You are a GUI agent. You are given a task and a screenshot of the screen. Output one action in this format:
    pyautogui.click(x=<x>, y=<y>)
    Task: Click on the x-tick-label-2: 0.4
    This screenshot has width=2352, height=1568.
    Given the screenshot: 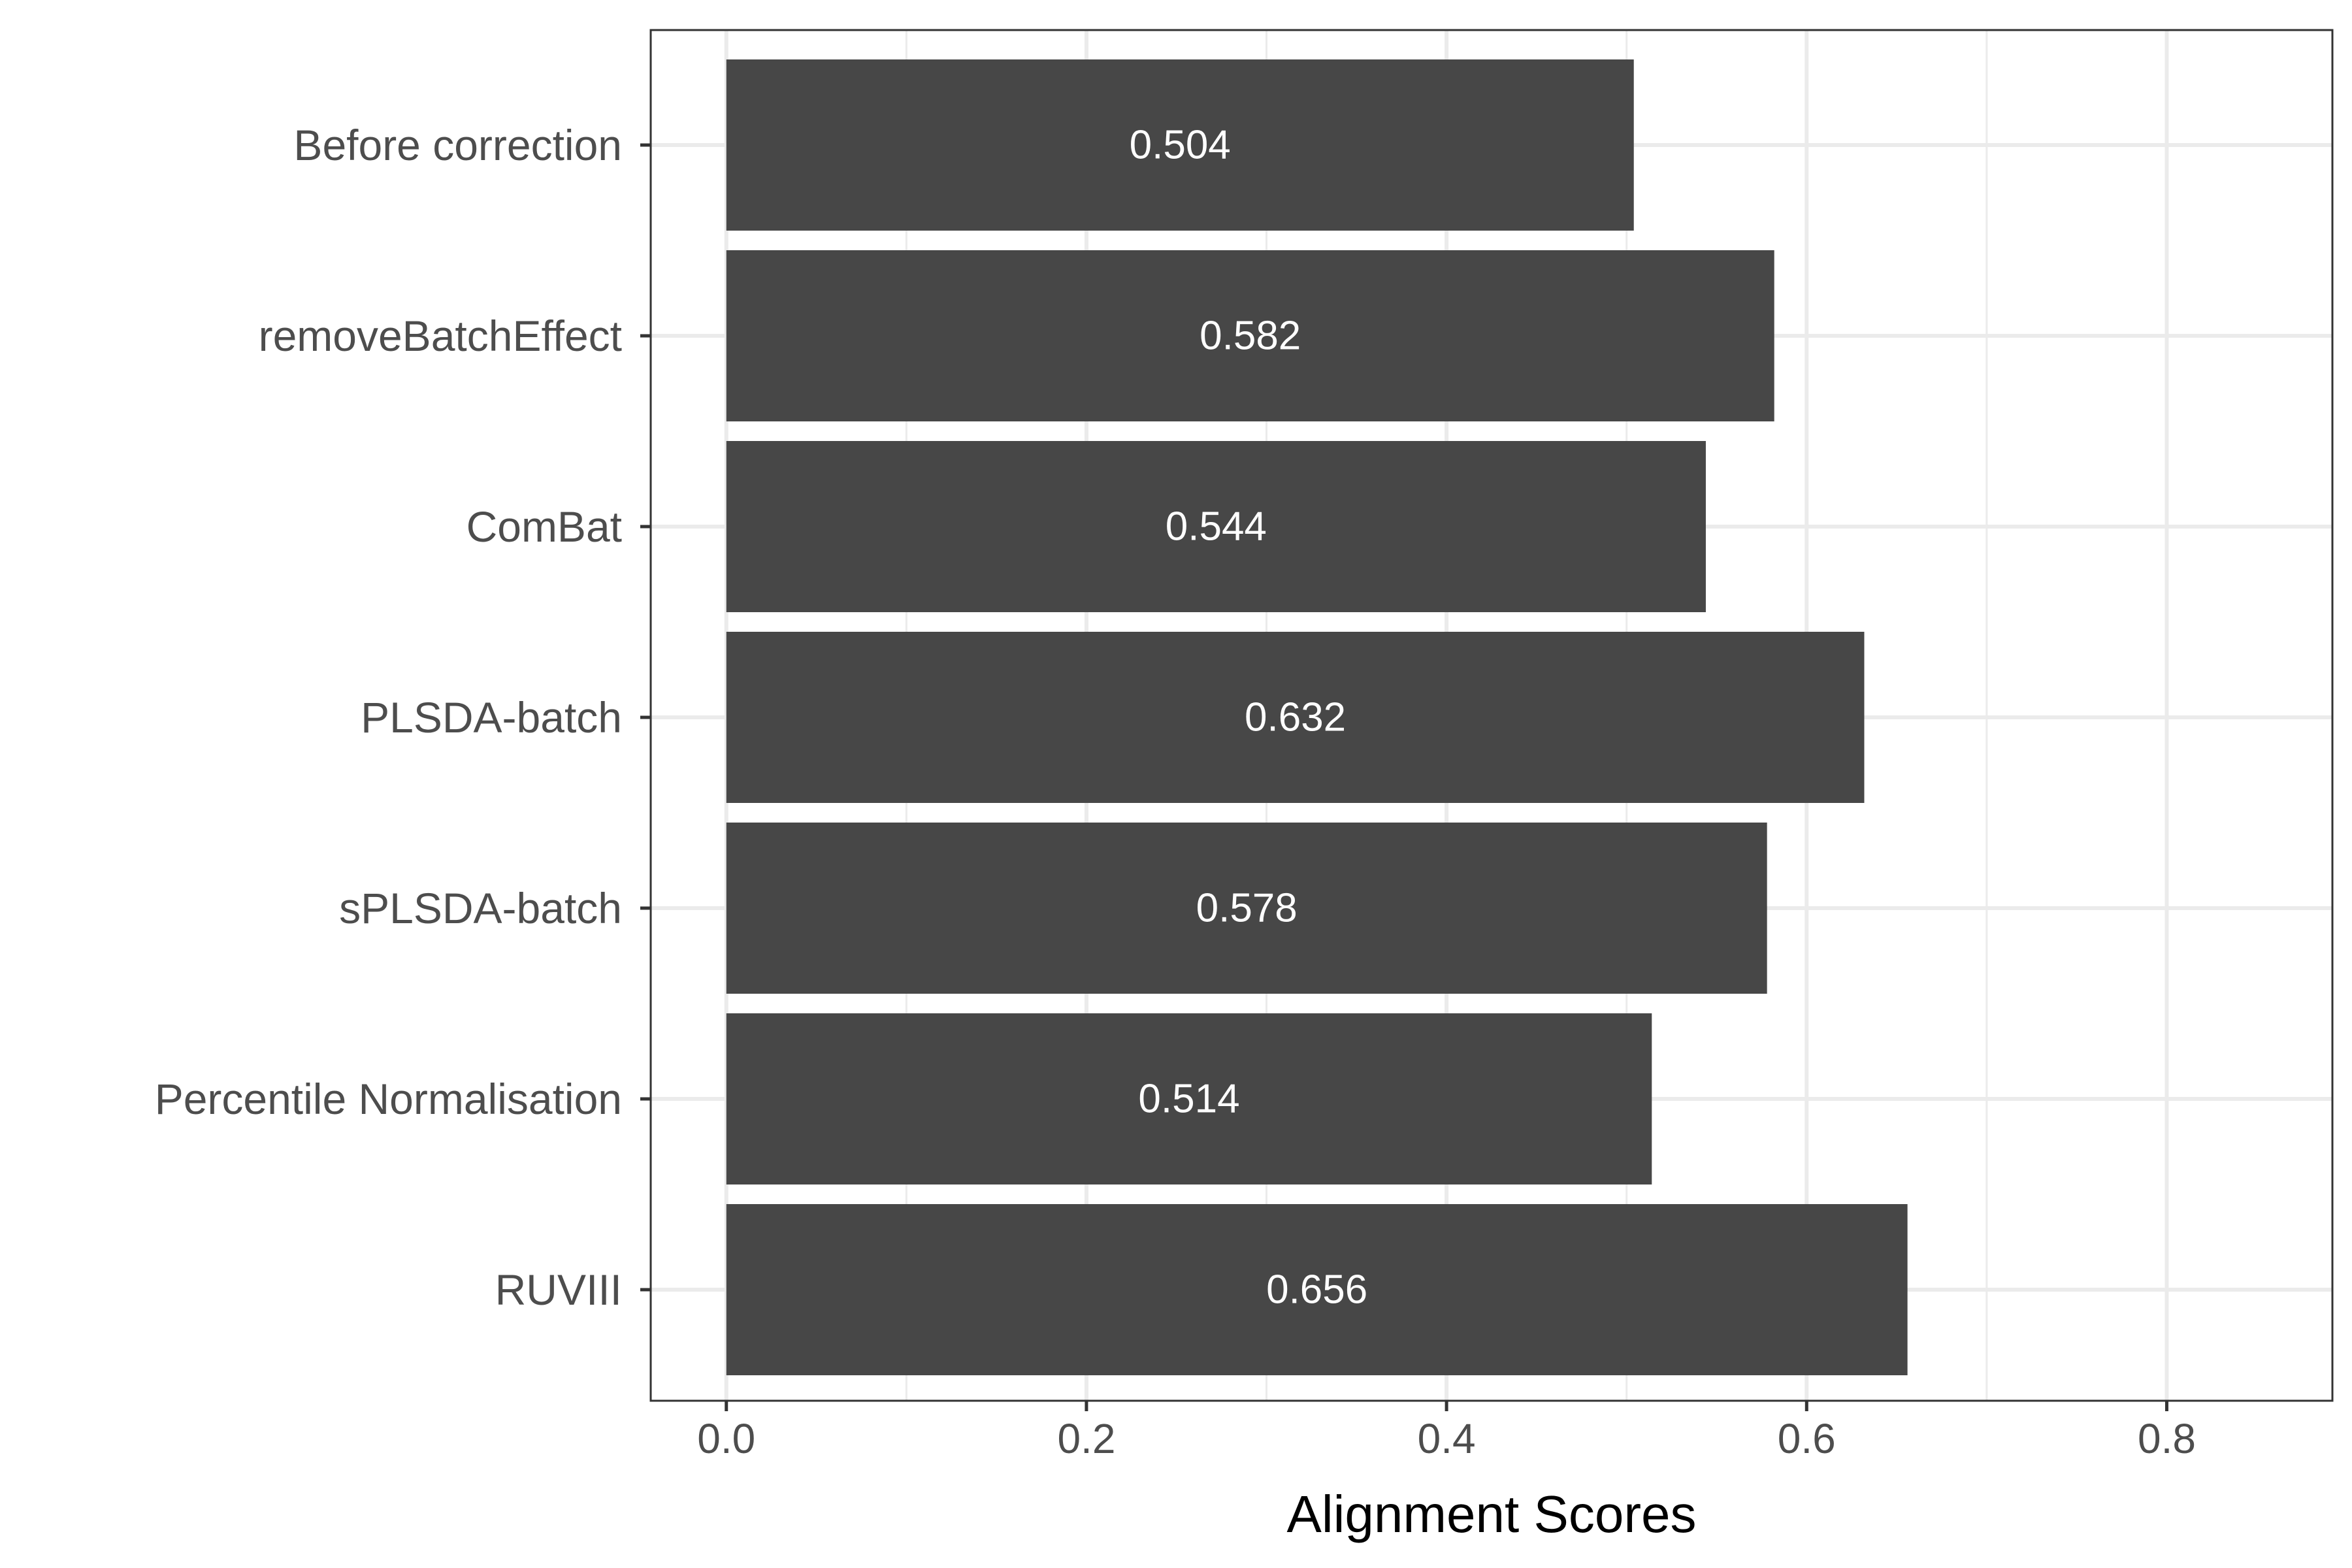 What is the action you would take?
    pyautogui.click(x=1447, y=1438)
    